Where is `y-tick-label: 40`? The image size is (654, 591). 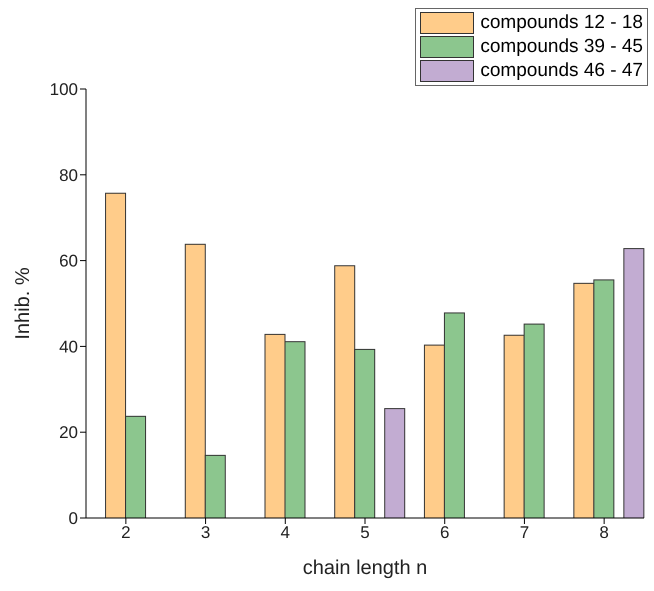
y-tick-label: 40 is located at coordinates (68, 346).